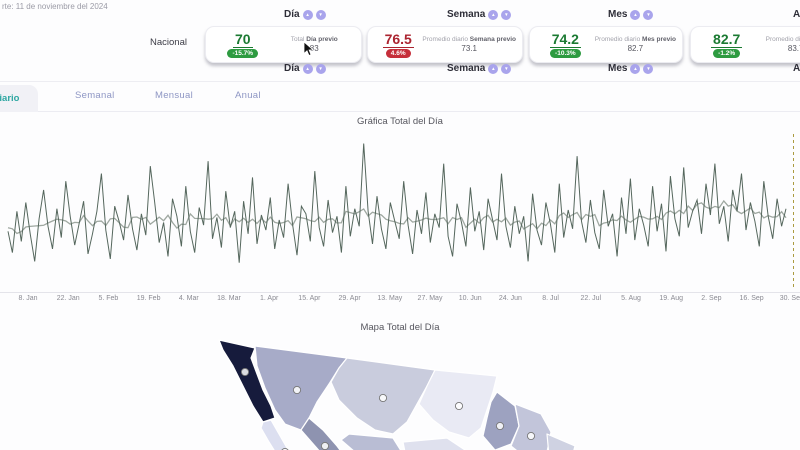  I want to click on tab-semanal: Semanal, so click(95, 95).